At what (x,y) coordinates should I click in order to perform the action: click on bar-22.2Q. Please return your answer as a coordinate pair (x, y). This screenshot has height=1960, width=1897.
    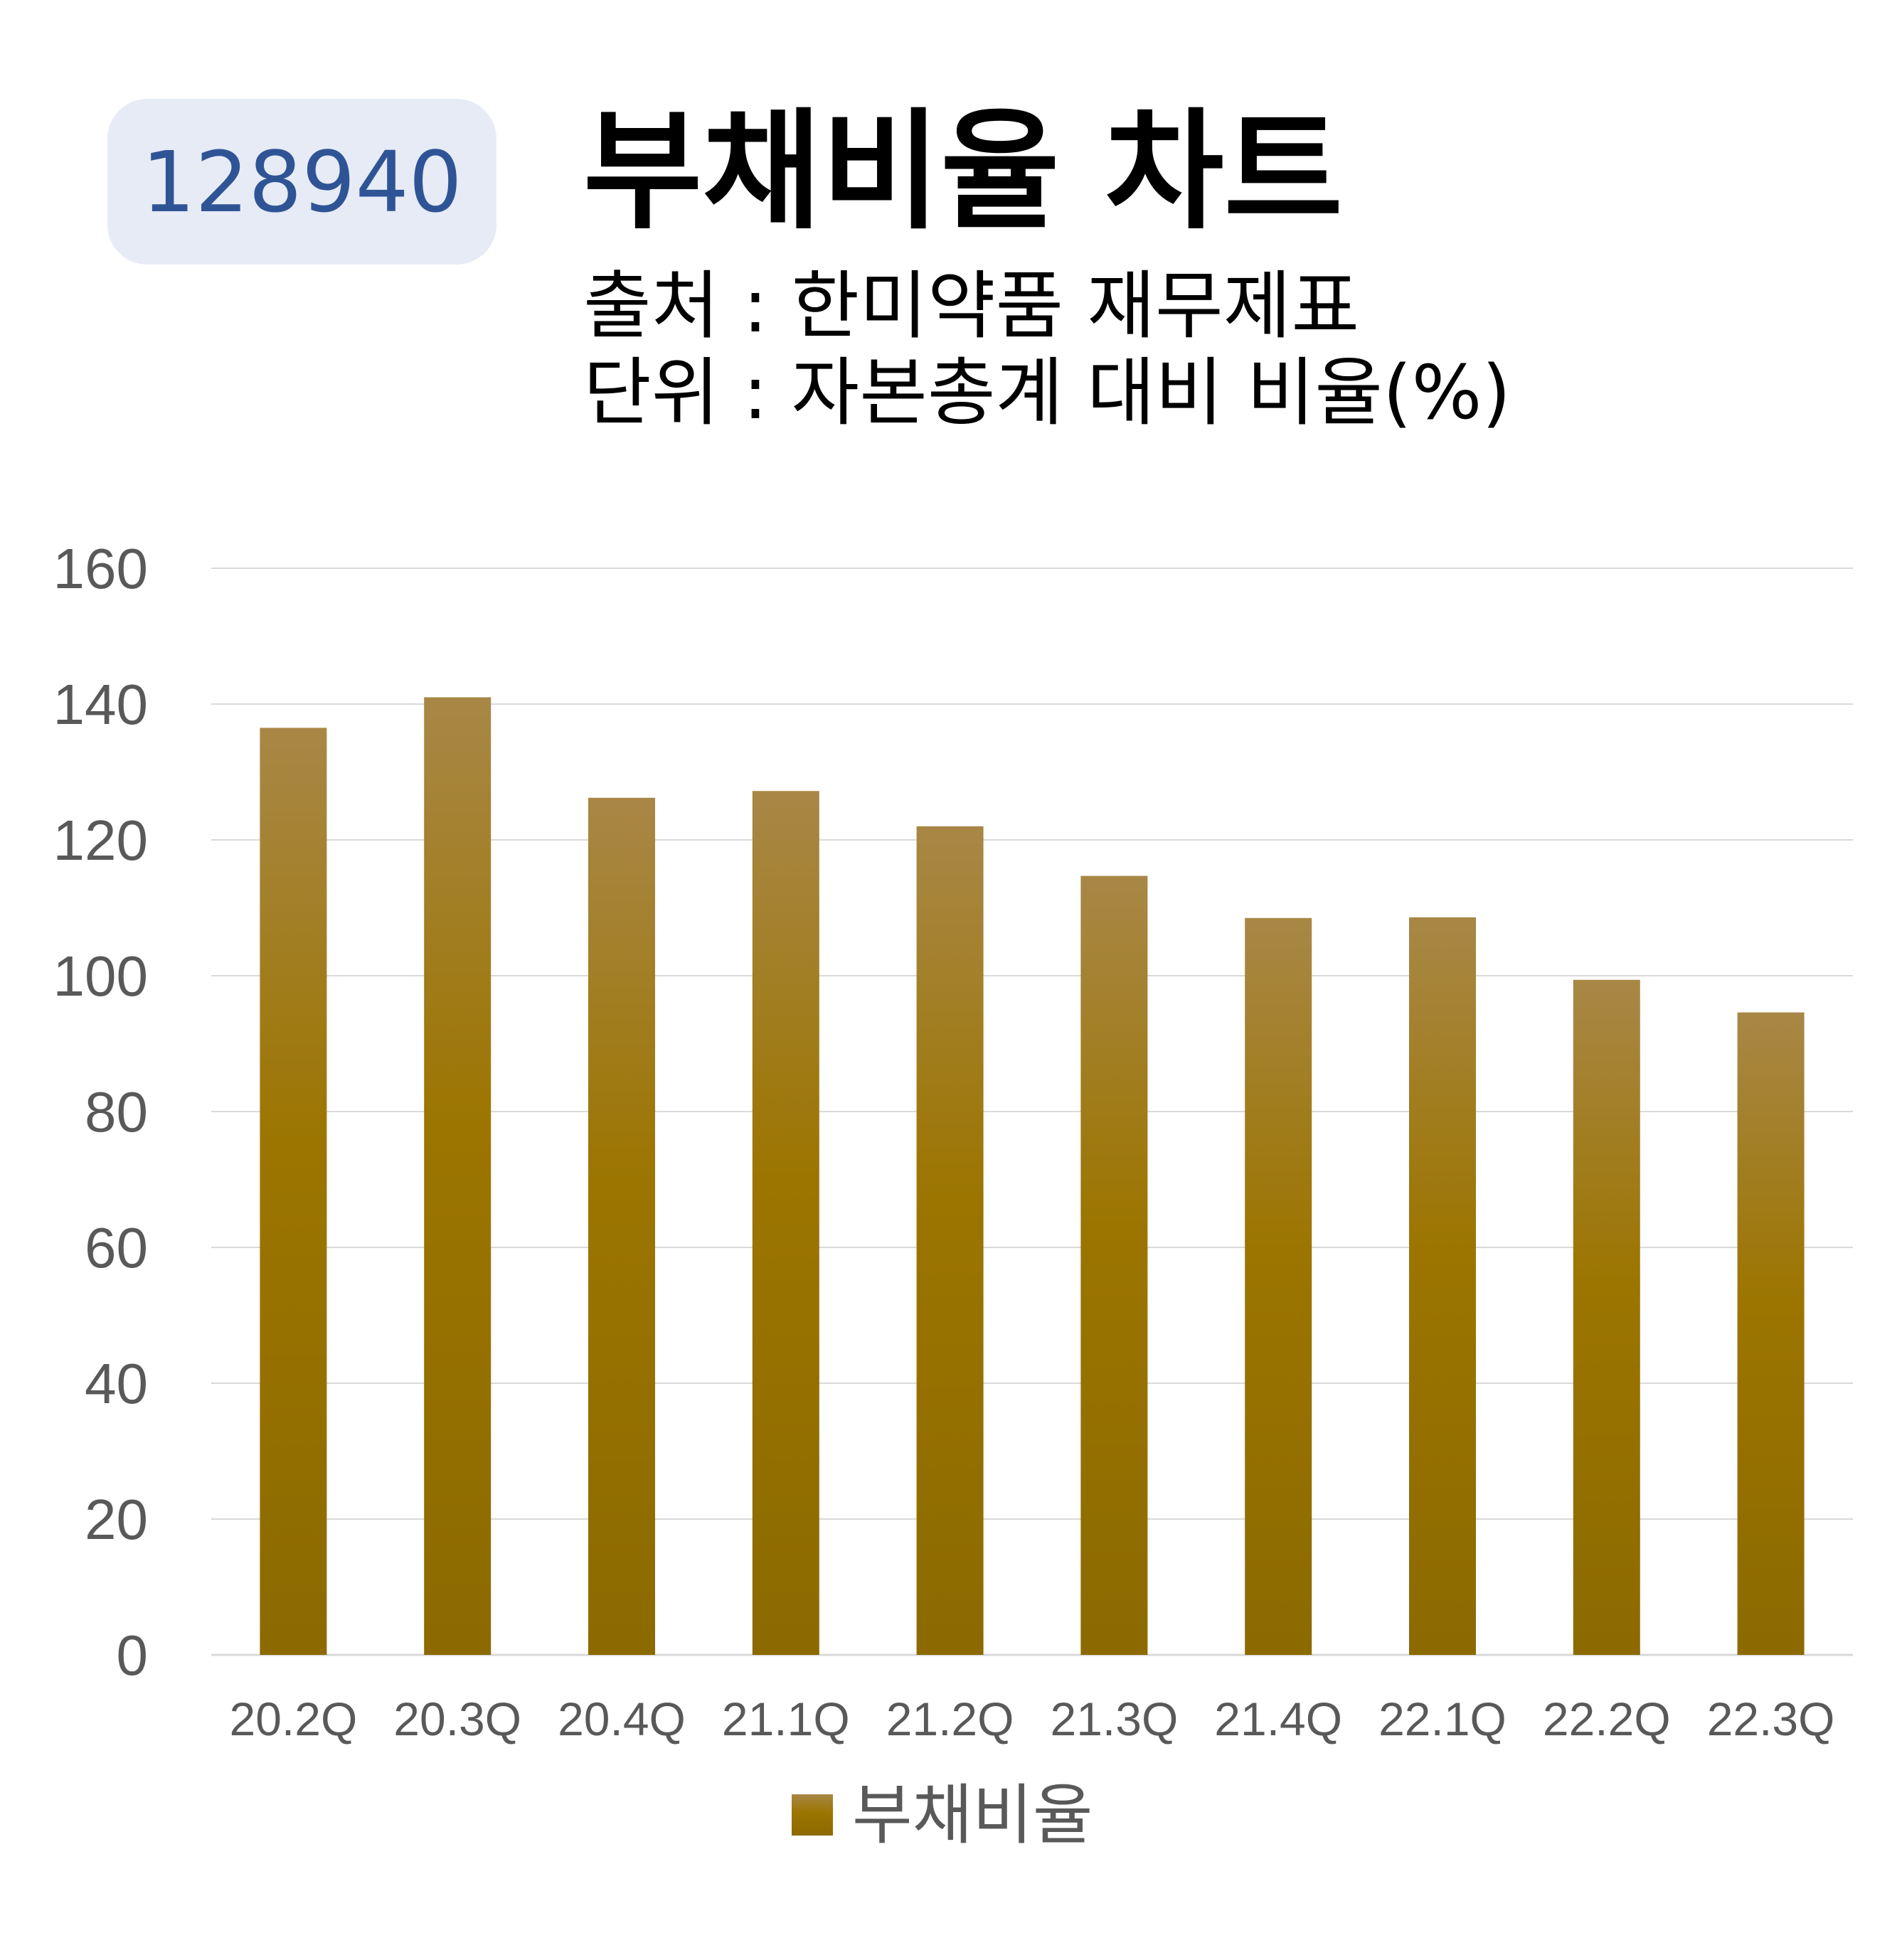
    Looking at the image, I should click on (1607, 1317).